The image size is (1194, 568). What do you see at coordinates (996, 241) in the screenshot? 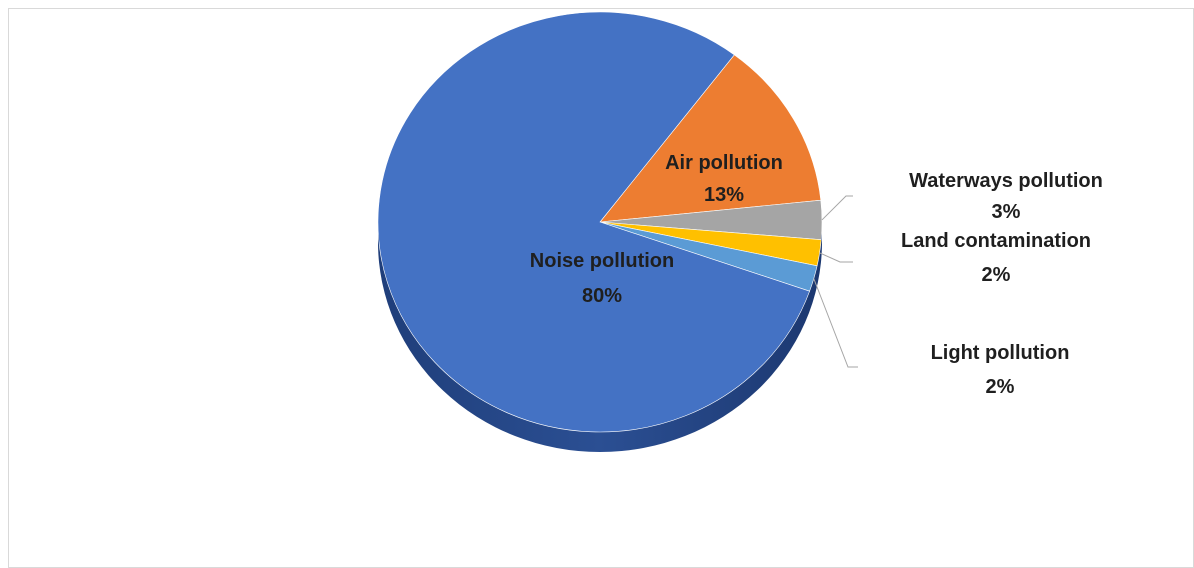
I see `slice-label-land-name: Land contamination` at bounding box center [996, 241].